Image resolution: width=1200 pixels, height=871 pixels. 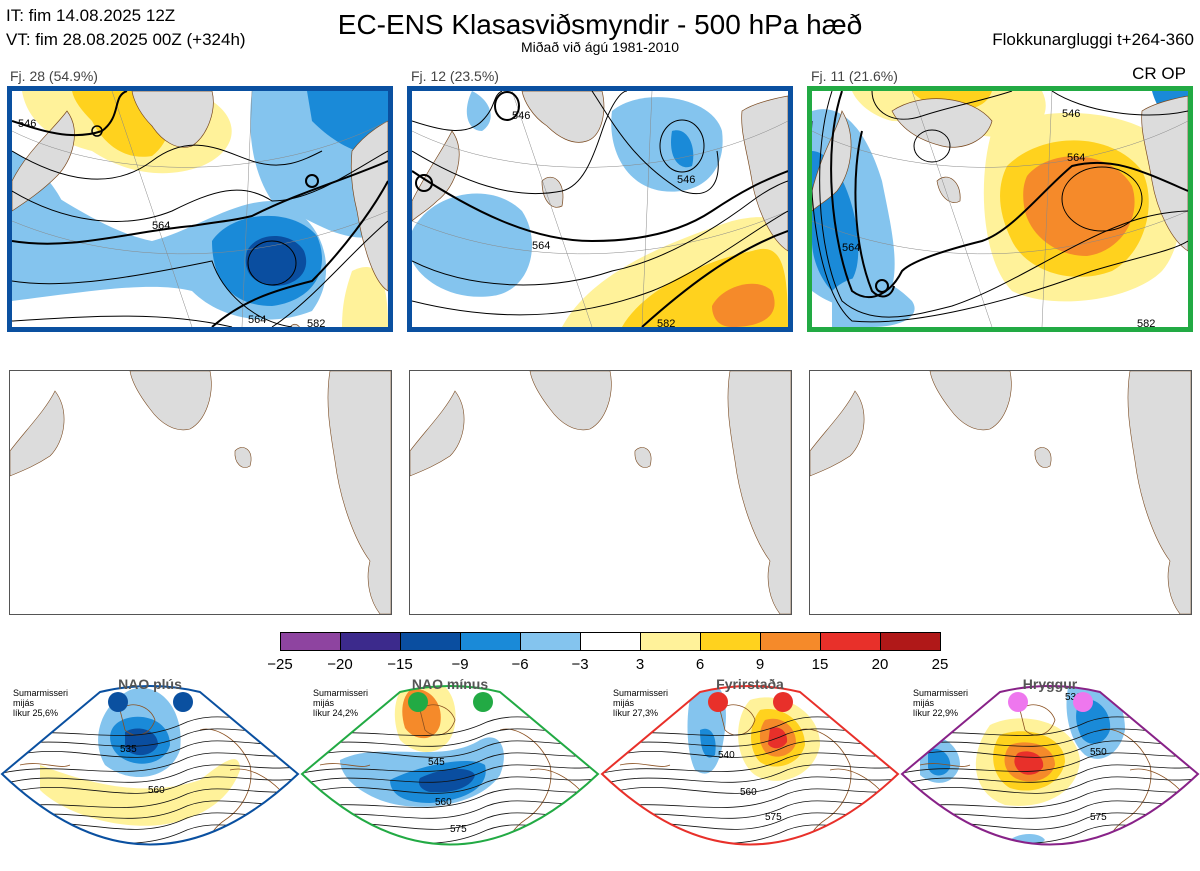 I want to click on colorbar-tick-label: 6, so click(x=700, y=664).